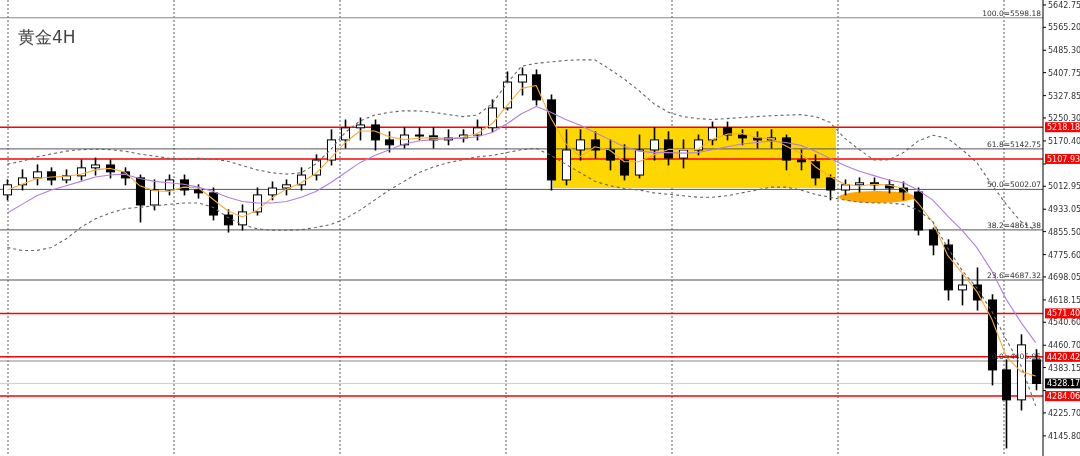 The image size is (1080, 456). Describe the element at coordinates (1063, 159) in the screenshot. I see `ref-line-label: 5107.93` at that location.